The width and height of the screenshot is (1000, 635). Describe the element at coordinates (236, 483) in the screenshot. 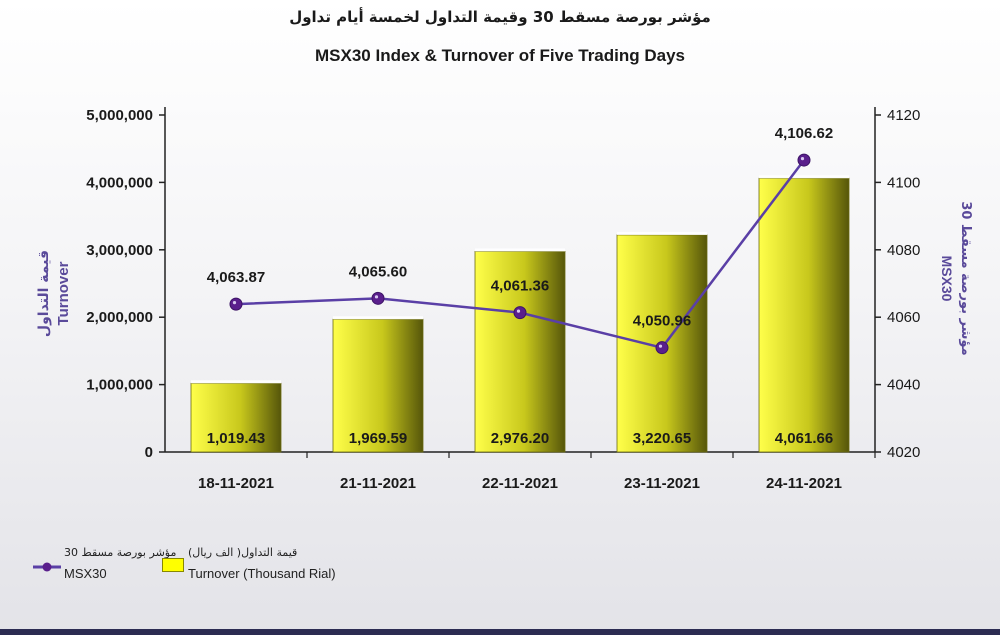

I see `x-tick-label: 18-11-2021` at that location.